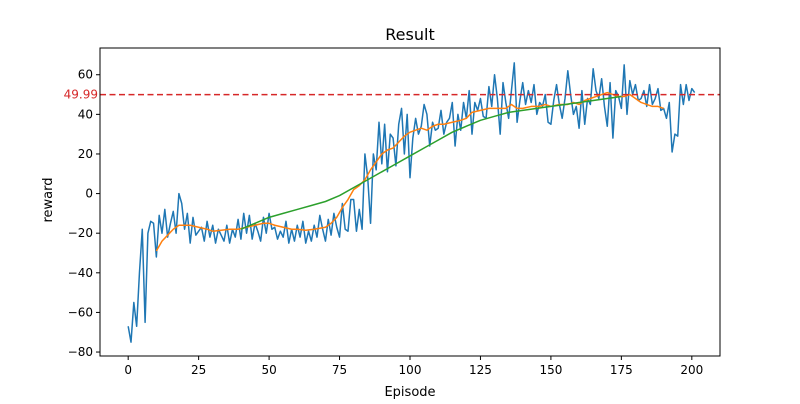 The image size is (800, 404). Describe the element at coordinates (85, 114) in the screenshot. I see `y-tick-label: 40` at that location.